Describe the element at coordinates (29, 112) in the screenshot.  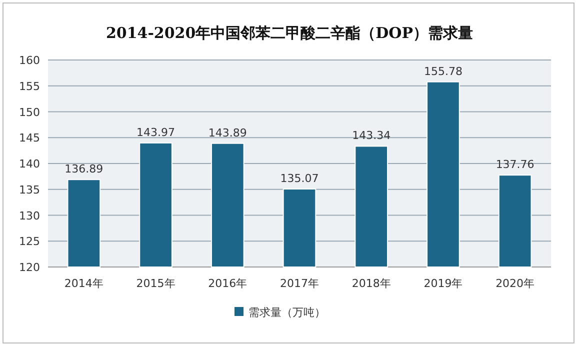
I see `y-tick-label: 150` at that location.